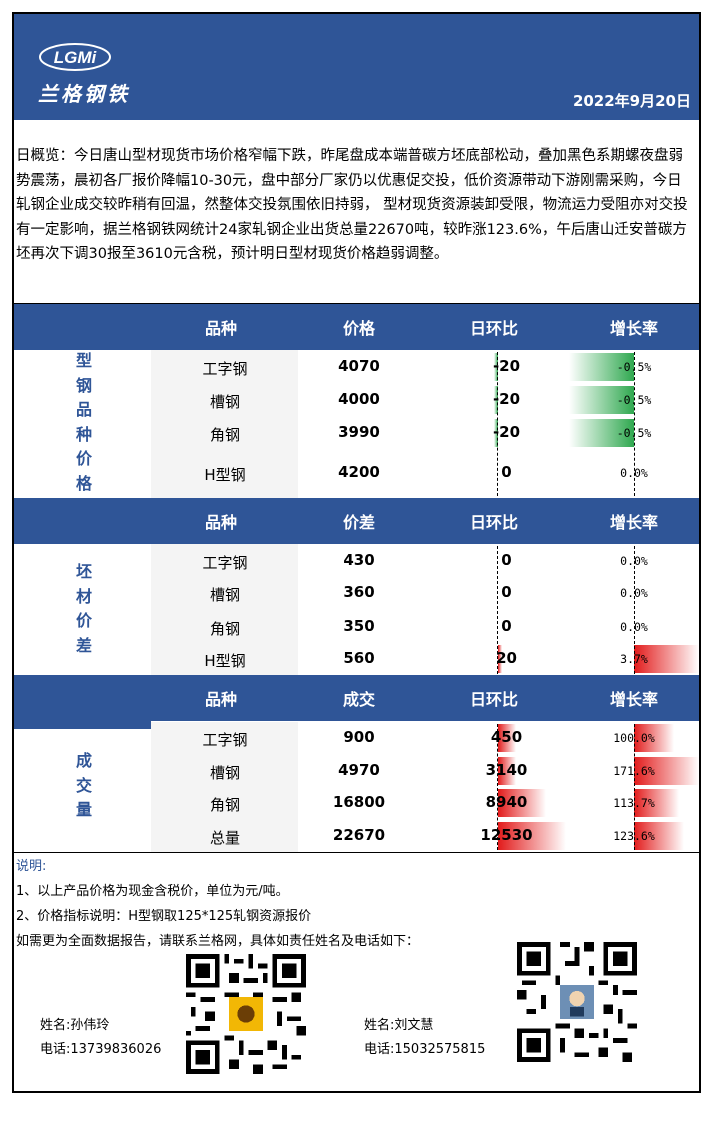 Image resolution: width=711 pixels, height=1125 pixels. What do you see at coordinates (356, 473) in the screenshot?
I see `table-row: H型钢 4200 0 0.0%` at bounding box center [356, 473].